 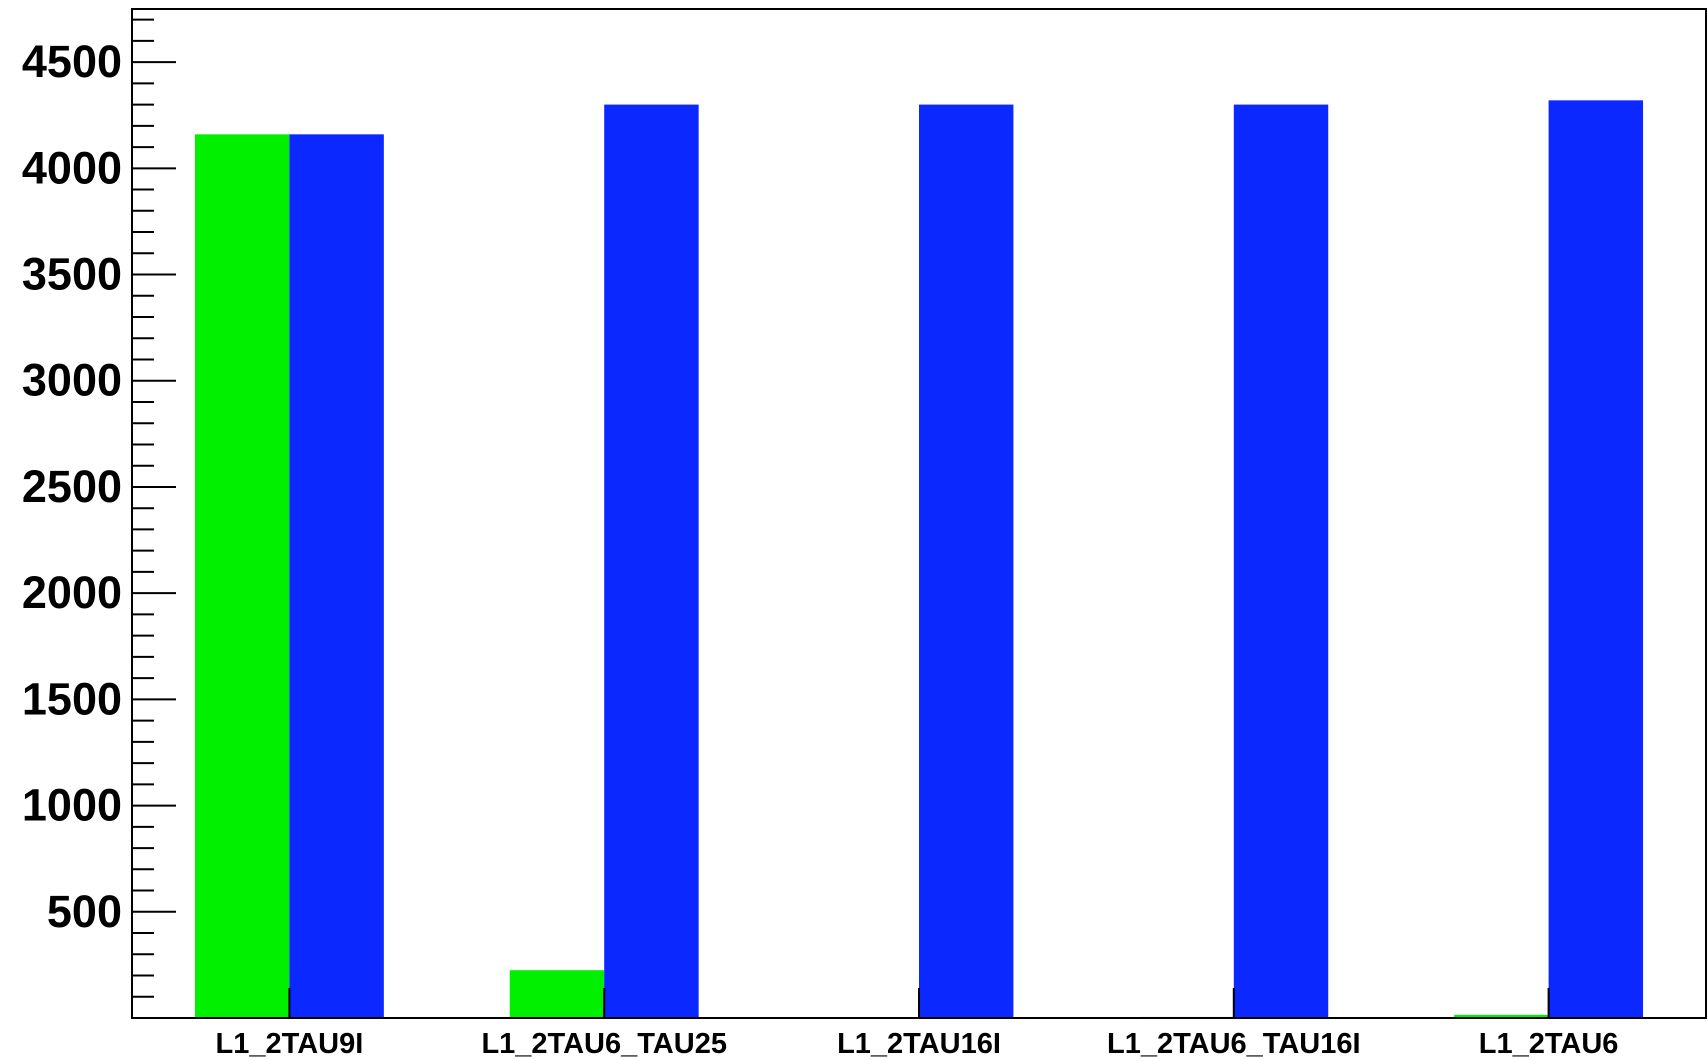 I want to click on y-axis: 500 1000 1500 2000 2500 3000 3500 4000 4500, so click(x=99, y=508).